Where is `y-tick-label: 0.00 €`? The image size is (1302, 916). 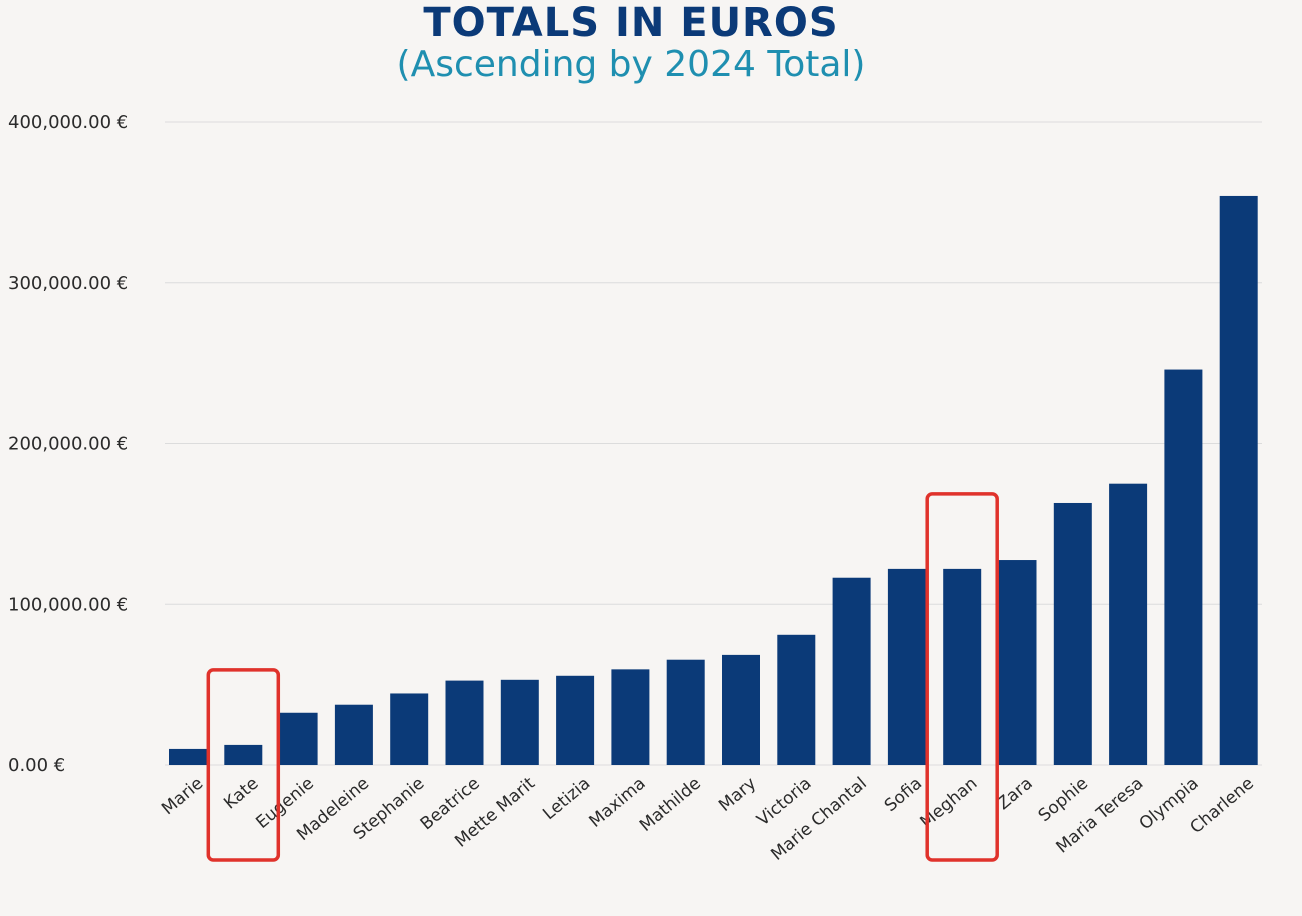
y-tick-label: 0.00 € is located at coordinates (36, 765).